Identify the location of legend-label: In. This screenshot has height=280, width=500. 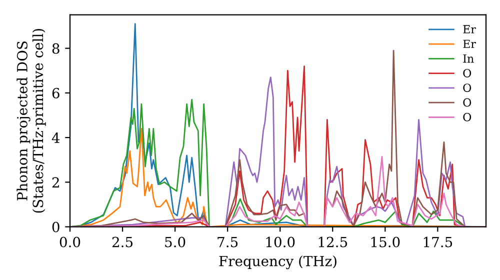
(468, 58).